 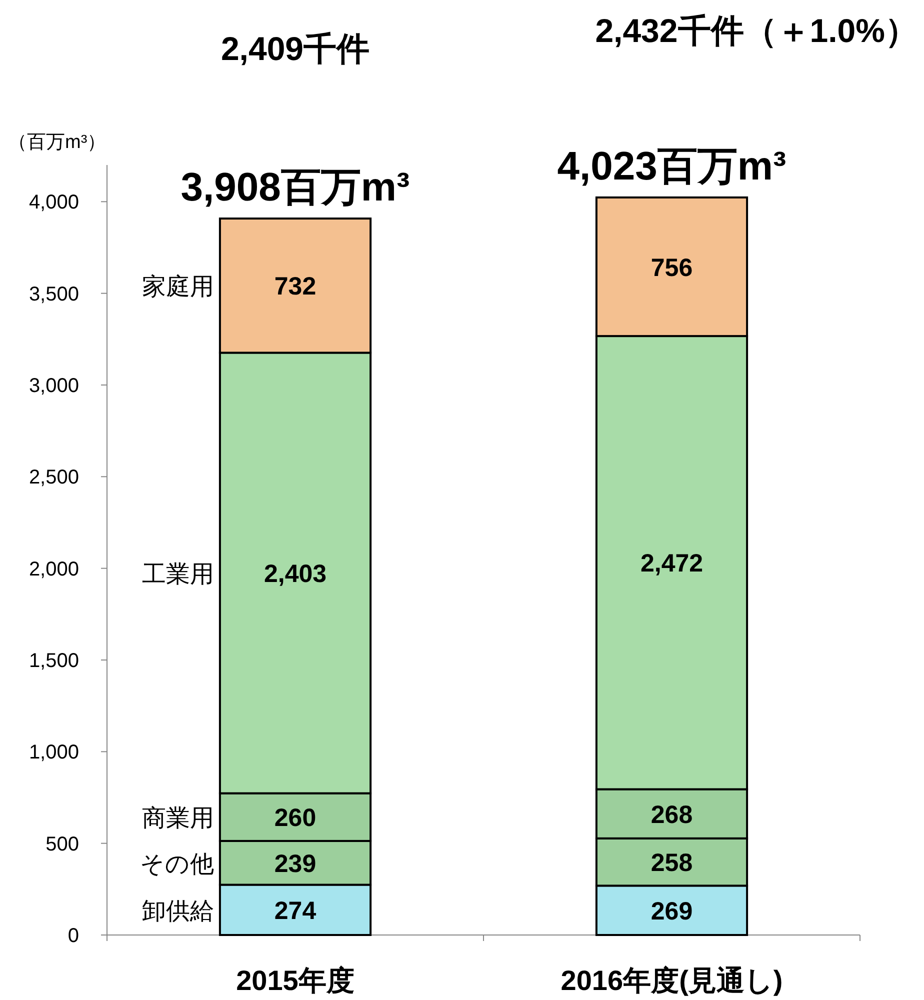 I want to click on data-label: 260, so click(x=295, y=818).